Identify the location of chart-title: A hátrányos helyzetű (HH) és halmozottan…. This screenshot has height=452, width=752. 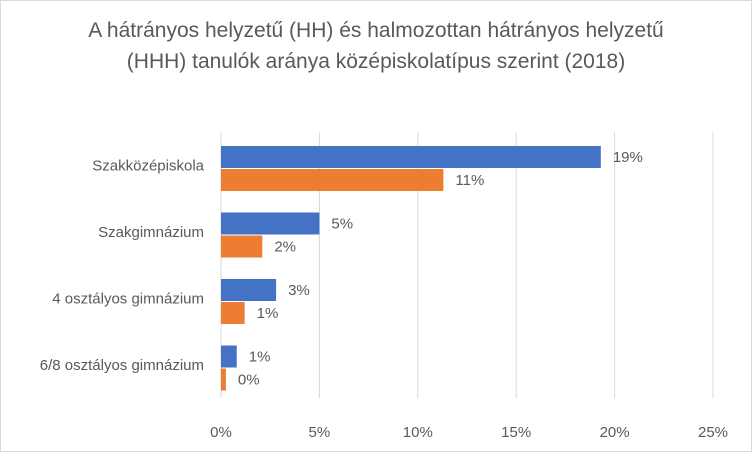
(376, 46).